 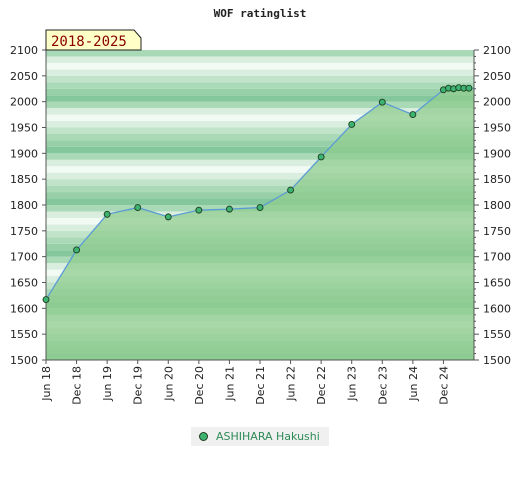 What do you see at coordinates (229, 384) in the screenshot?
I see `x-tick-label: Jun 21` at bounding box center [229, 384].